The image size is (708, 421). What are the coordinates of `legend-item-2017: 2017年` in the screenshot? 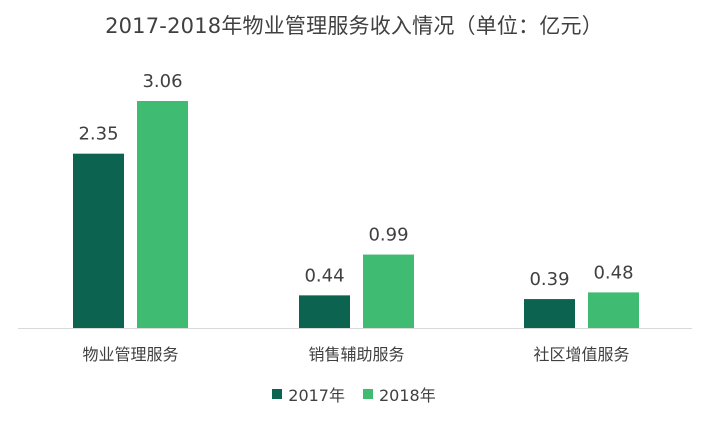 It's located at (308, 394).